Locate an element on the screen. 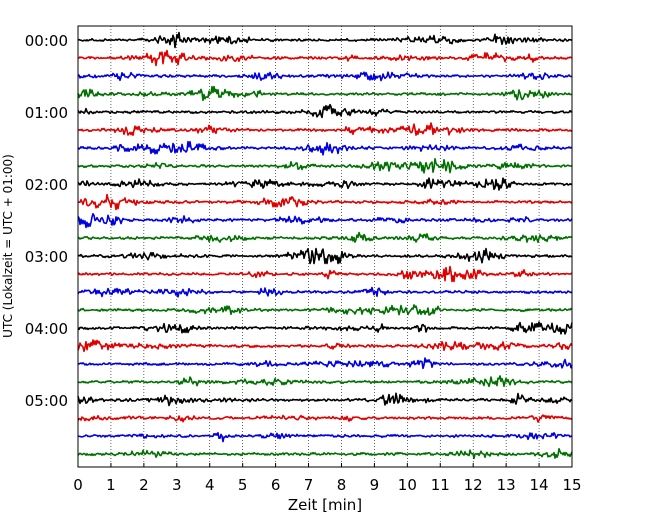 The height and width of the screenshot is (520, 650). x-tick-label: 14 is located at coordinates (539, 485).